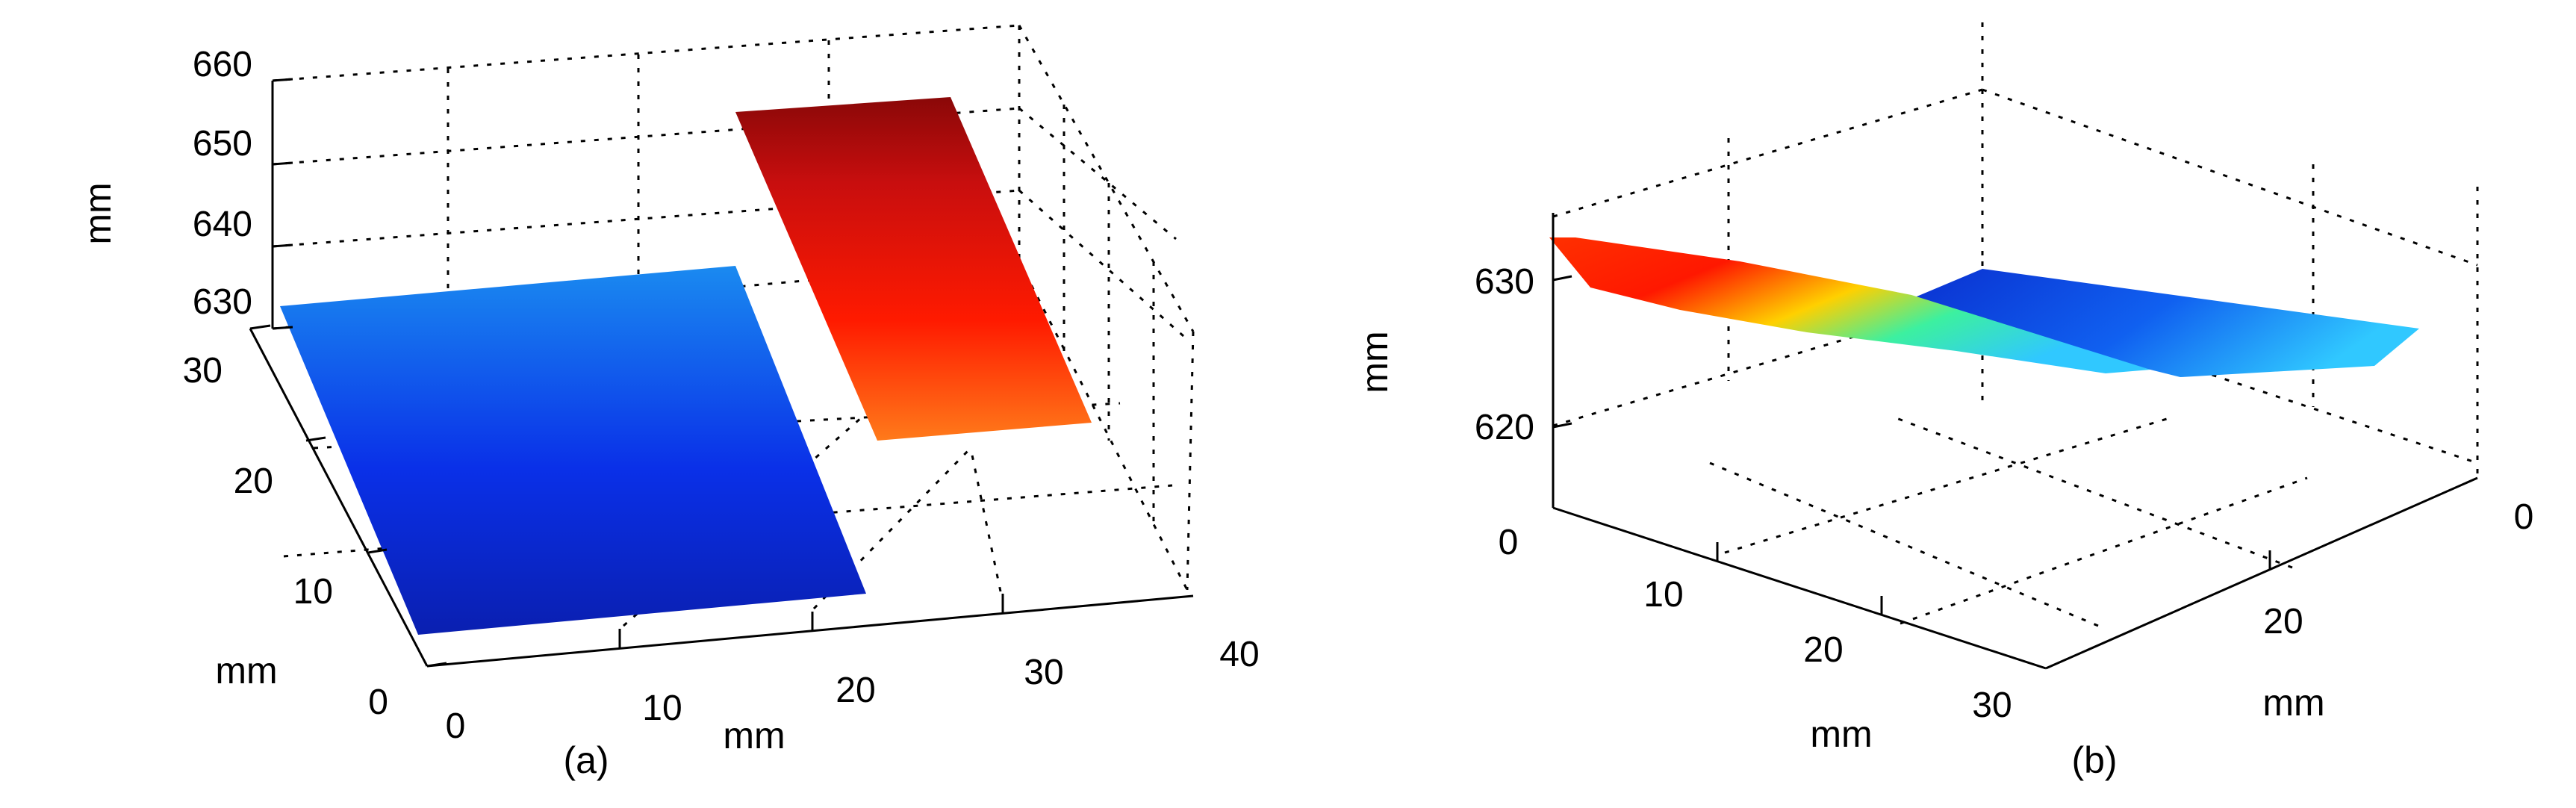 The image size is (2576, 808). I want to click on panel-a-x-tick-40: 40, so click(1239, 654).